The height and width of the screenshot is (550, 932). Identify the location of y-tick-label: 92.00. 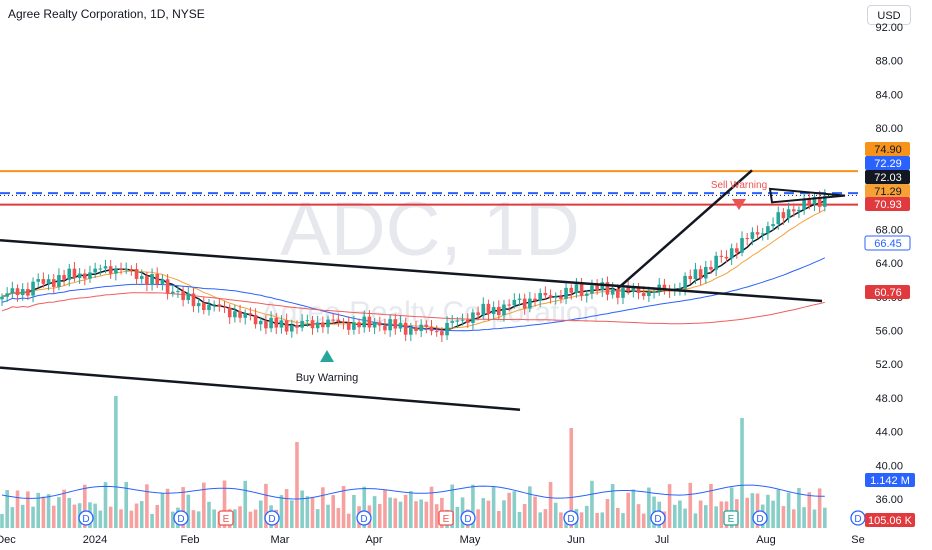
(889, 28).